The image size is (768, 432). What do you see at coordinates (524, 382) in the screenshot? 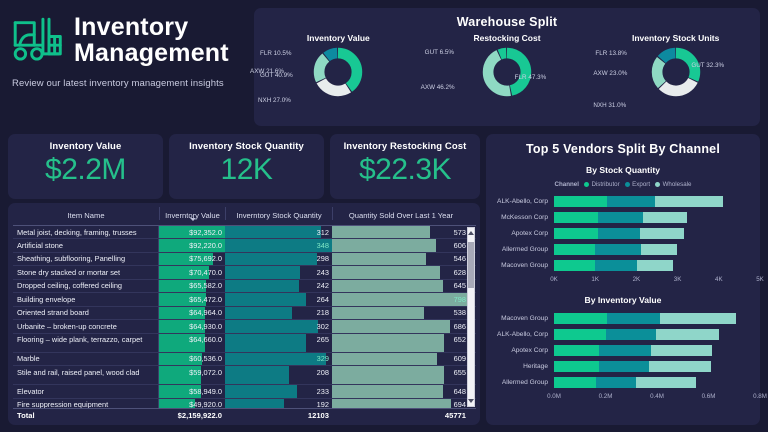
I see `vendor-label: Allermed Group` at bounding box center [524, 382].